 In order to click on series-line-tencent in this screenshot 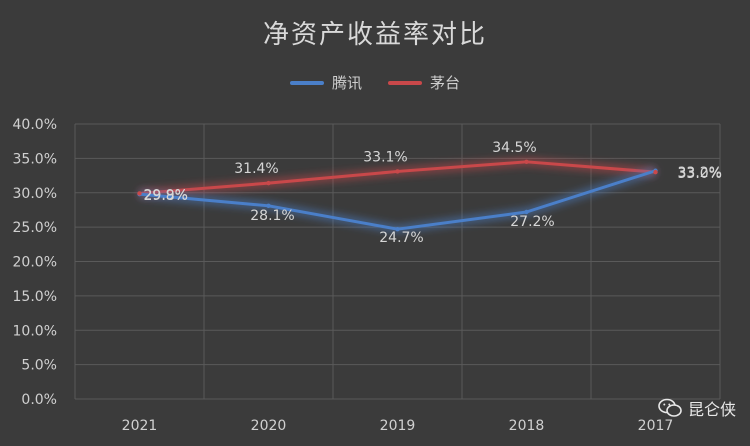, I will do `click(397, 200)`.